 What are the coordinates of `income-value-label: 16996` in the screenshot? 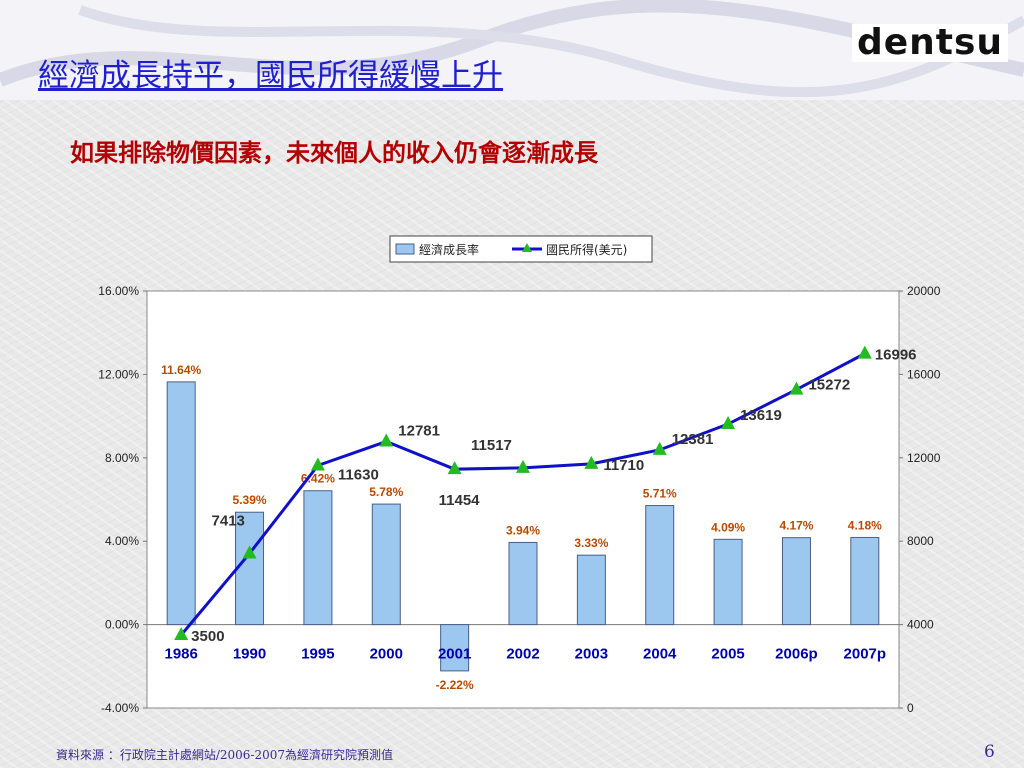 It's located at (896, 355).